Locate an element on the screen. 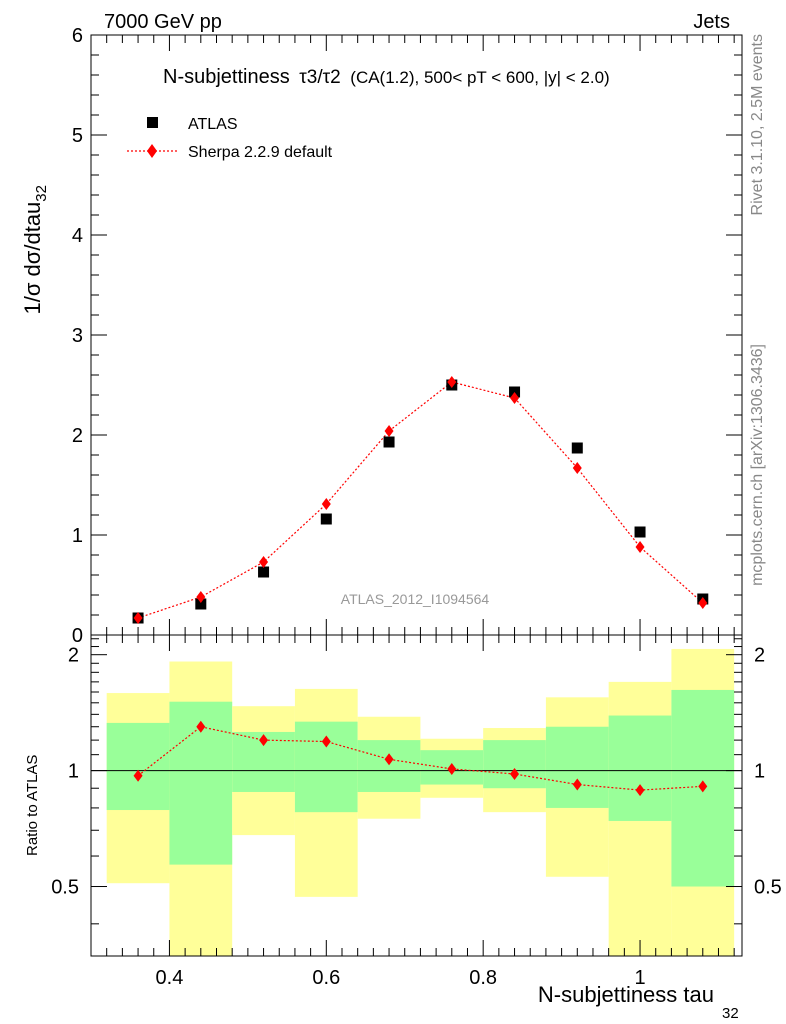 The height and width of the screenshot is (1024, 786). main-y-tick-label: 3 is located at coordinates (77, 336).